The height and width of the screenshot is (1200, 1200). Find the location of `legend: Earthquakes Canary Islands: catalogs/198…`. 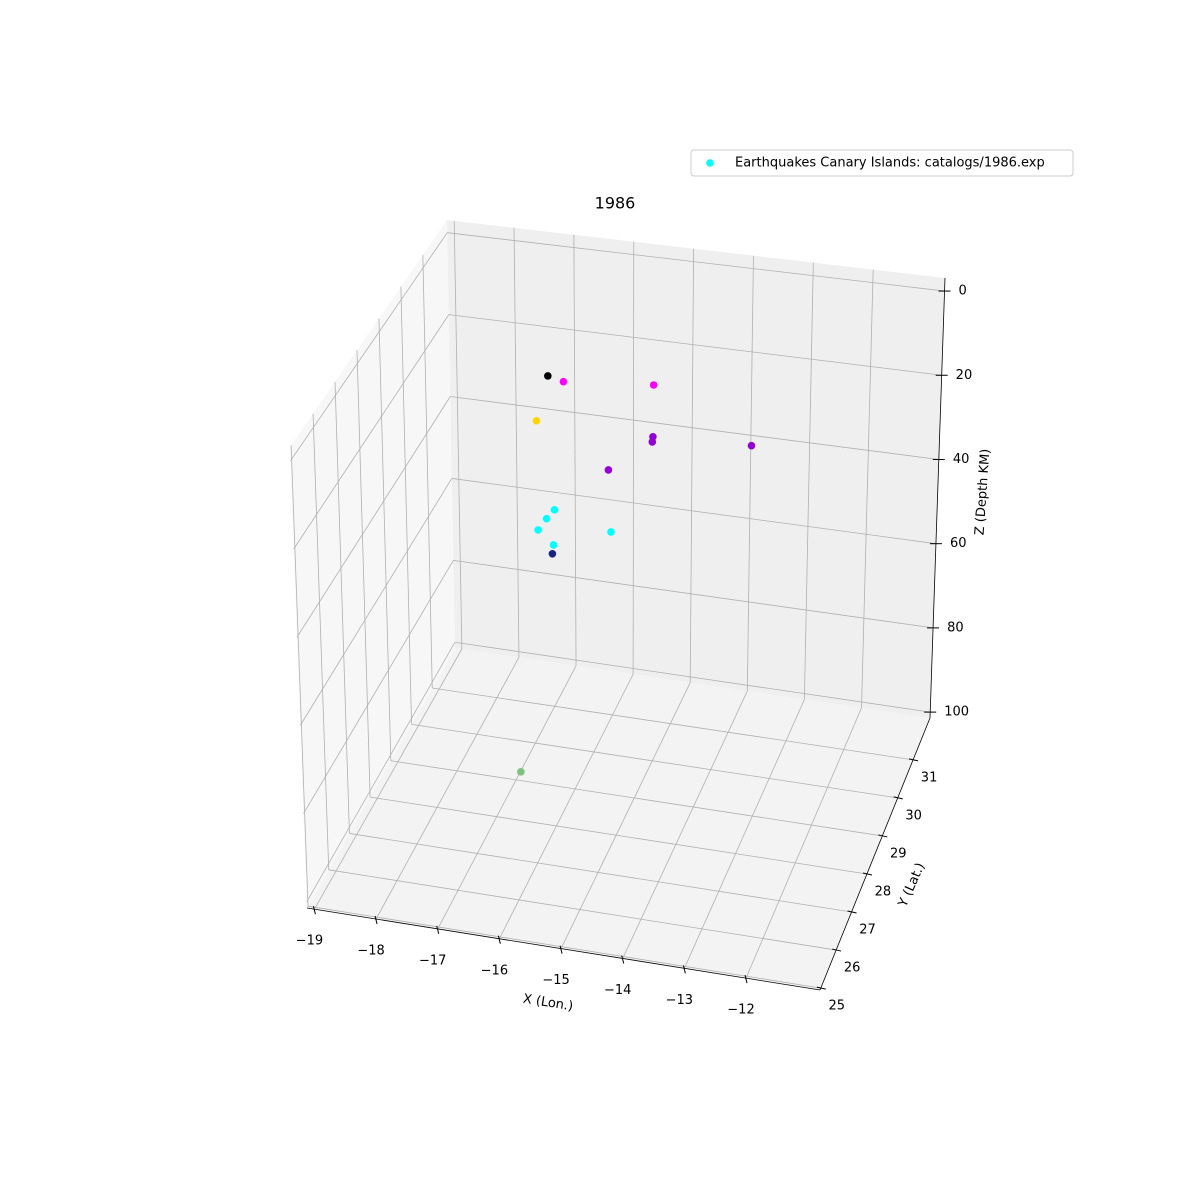

legend: Earthquakes Canary Islands: catalogs/198… is located at coordinates (882, 163).